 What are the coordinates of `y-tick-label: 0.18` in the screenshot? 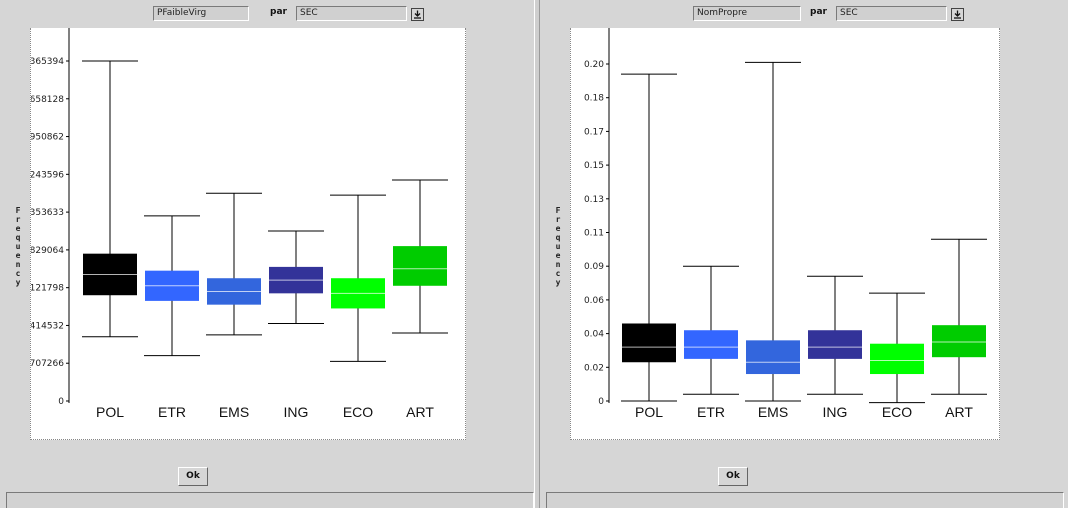 It's located at (594, 99).